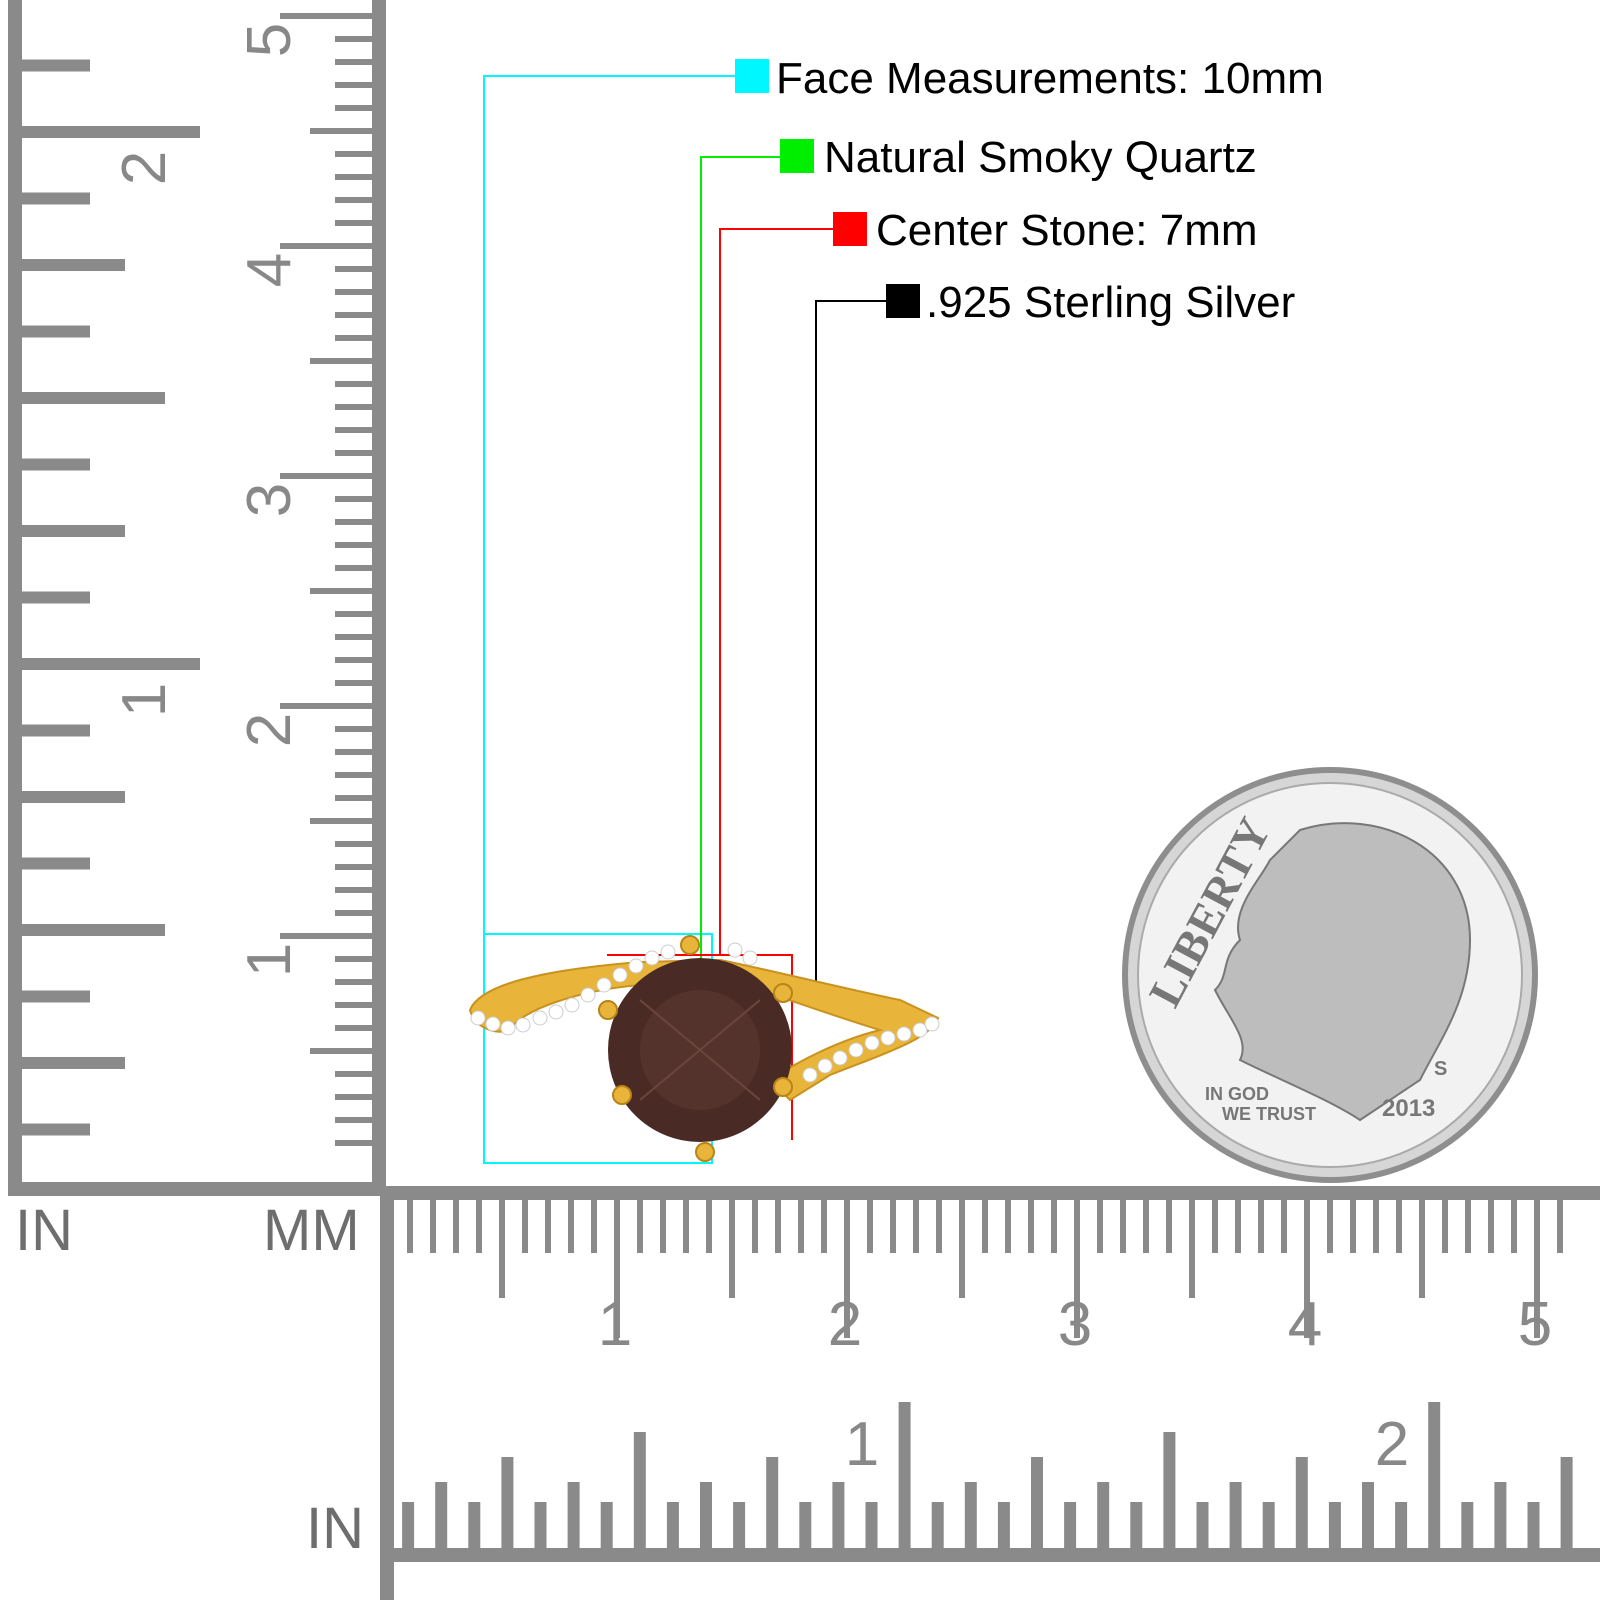  Describe the element at coordinates (903, 301) in the screenshot. I see `legend-swatch-metal` at that location.